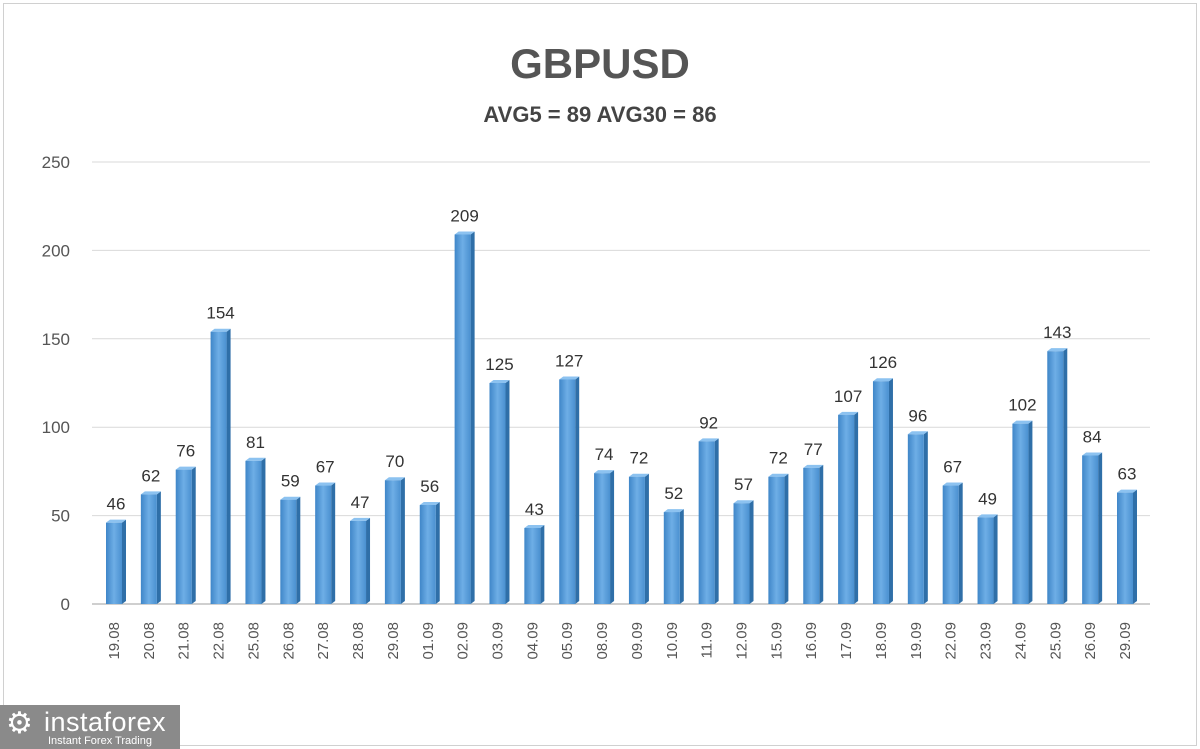  I want to click on data-label: 96, so click(917, 415).